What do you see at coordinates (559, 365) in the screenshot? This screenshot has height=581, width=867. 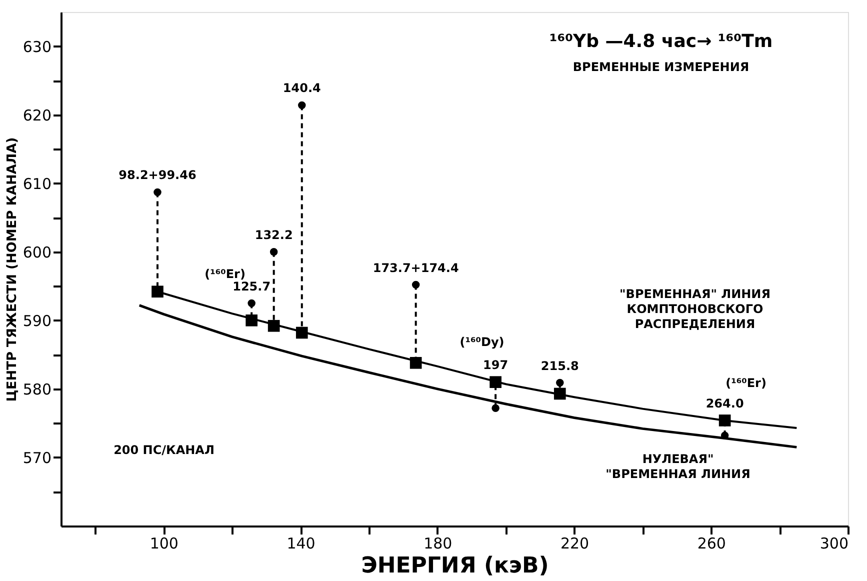 I see `annotation: 215.8` at bounding box center [559, 365].